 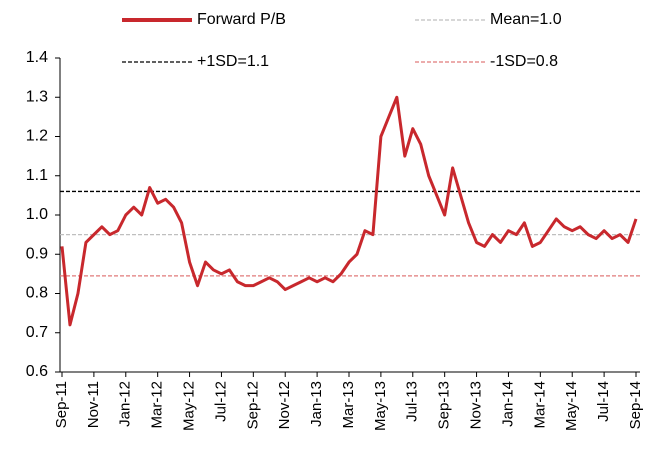 I want to click on y-tick-label: 1.4, so click(x=37, y=57).